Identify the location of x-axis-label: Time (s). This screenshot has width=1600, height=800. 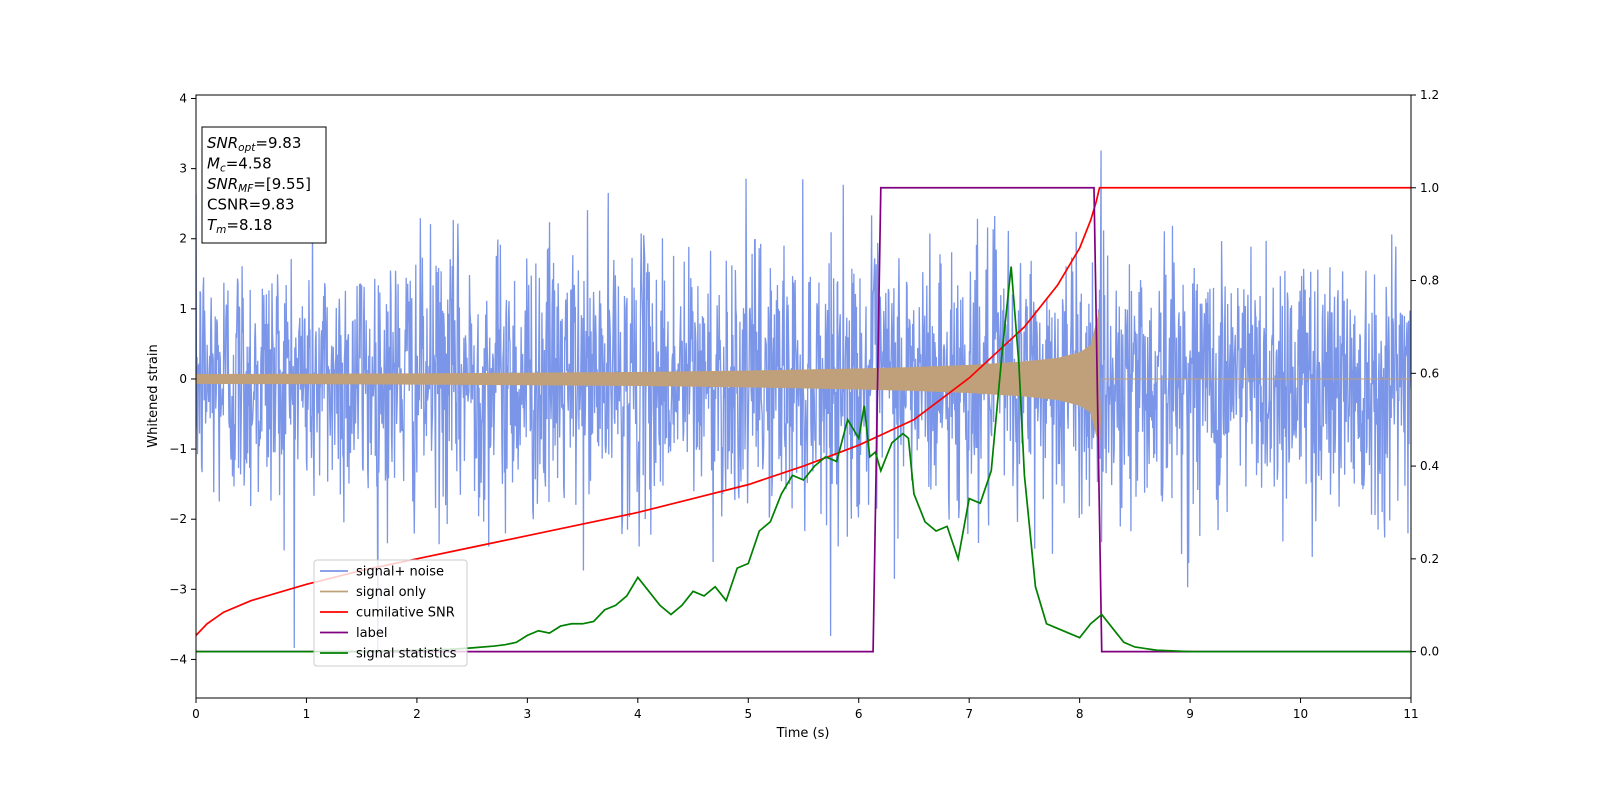
(803, 733).